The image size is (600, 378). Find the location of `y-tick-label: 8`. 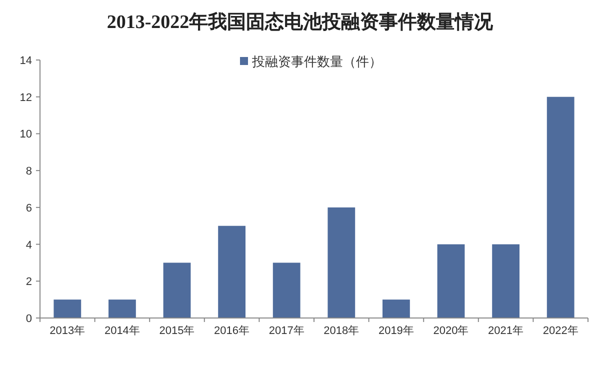

y-tick-label: 8 is located at coordinates (29, 172).